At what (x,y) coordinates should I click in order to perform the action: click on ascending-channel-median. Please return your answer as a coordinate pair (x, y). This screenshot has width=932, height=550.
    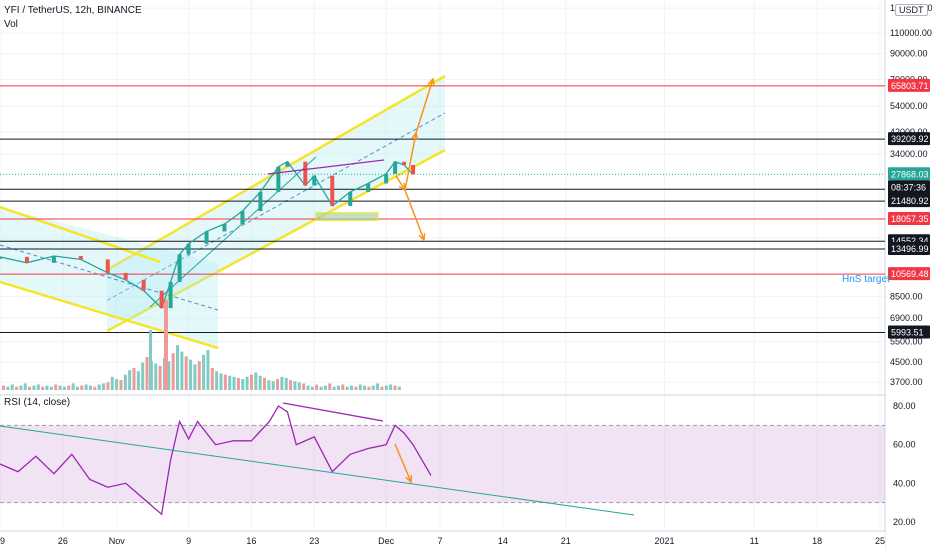
    Looking at the image, I should click on (276, 206).